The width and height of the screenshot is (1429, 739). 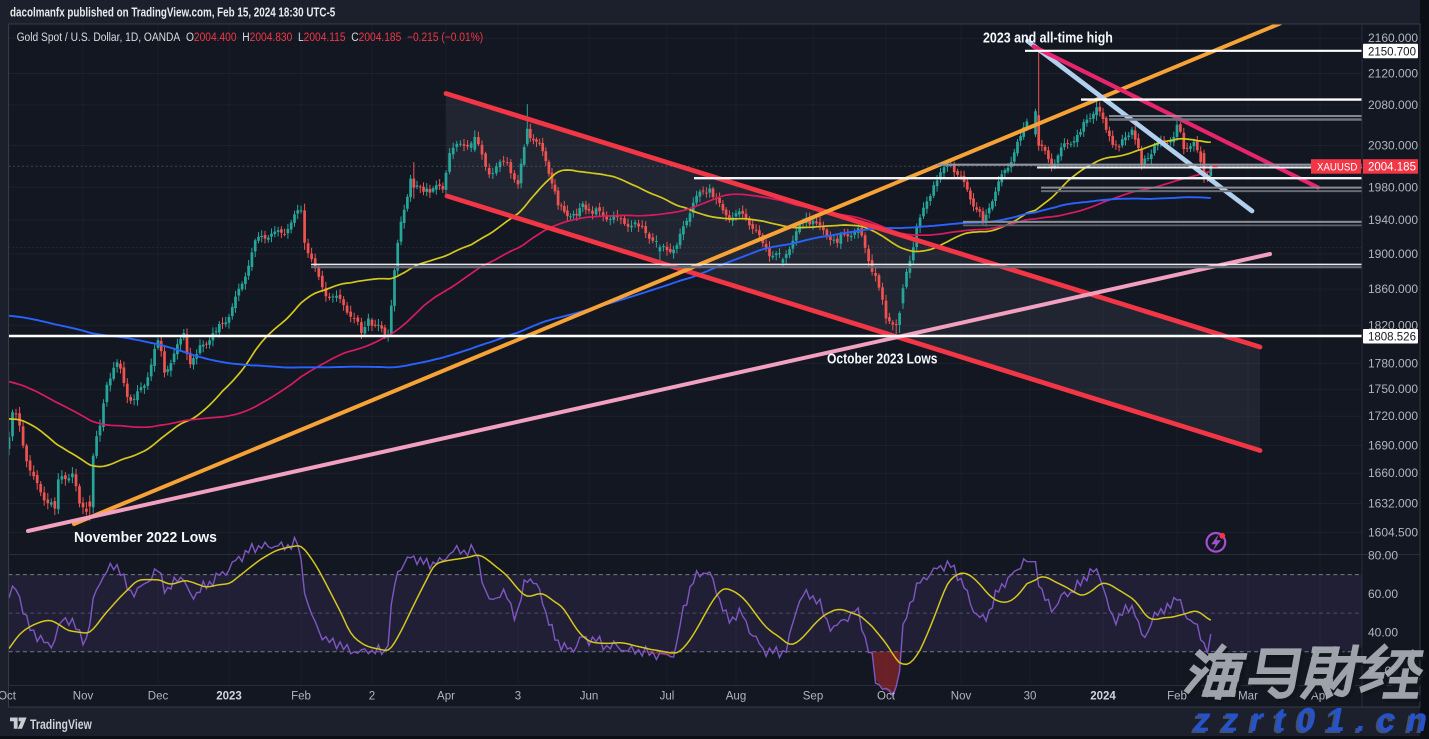 I want to click on svg-text: 1632.000, so click(x=1393, y=504).